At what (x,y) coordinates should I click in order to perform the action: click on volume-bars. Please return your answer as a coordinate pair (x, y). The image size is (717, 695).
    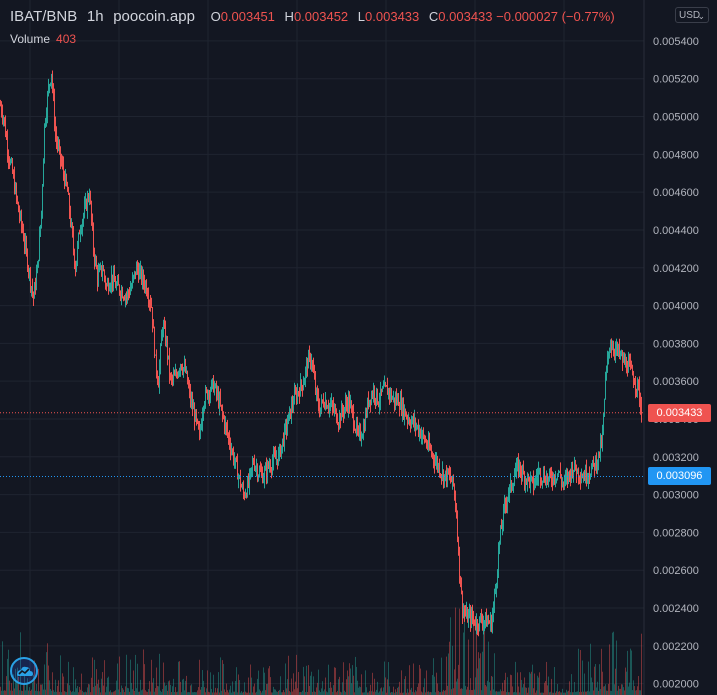
    Looking at the image, I should click on (321, 651).